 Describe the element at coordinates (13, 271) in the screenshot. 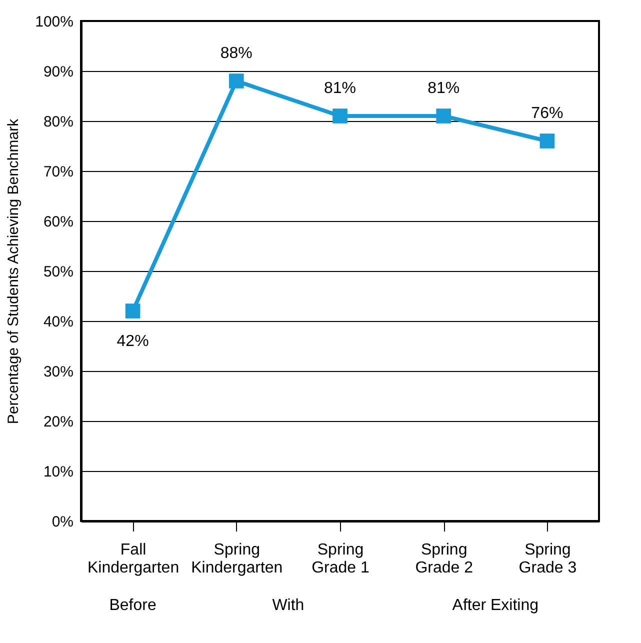

I see `y-axis-title: Percentage of Students Achieving Benchmark` at that location.